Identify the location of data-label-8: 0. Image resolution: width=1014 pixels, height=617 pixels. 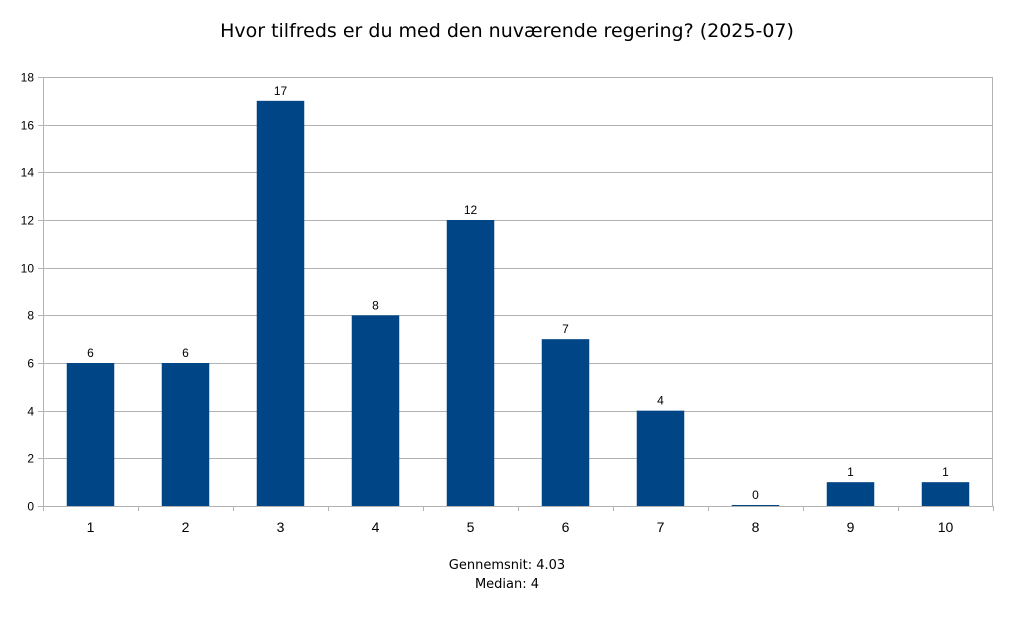
(755, 495).